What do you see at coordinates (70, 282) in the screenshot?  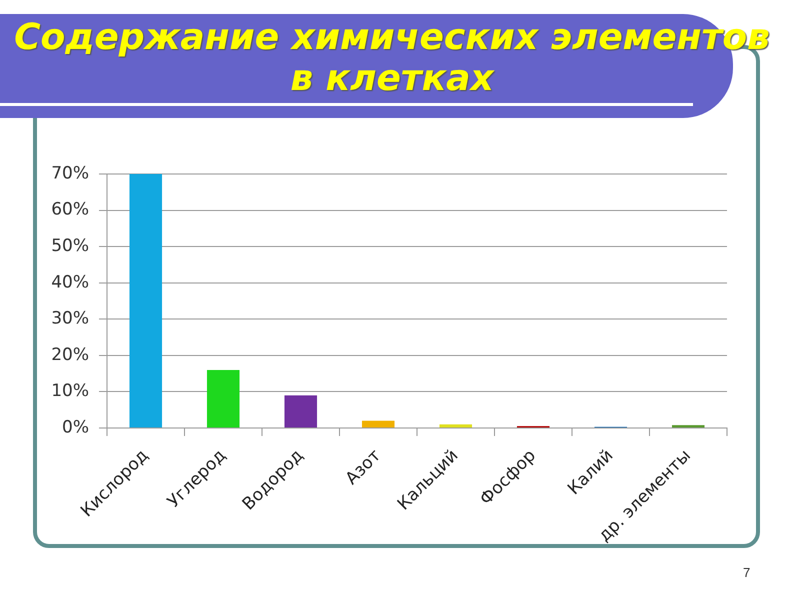 I see `y-tick-label: 40%` at bounding box center [70, 282].